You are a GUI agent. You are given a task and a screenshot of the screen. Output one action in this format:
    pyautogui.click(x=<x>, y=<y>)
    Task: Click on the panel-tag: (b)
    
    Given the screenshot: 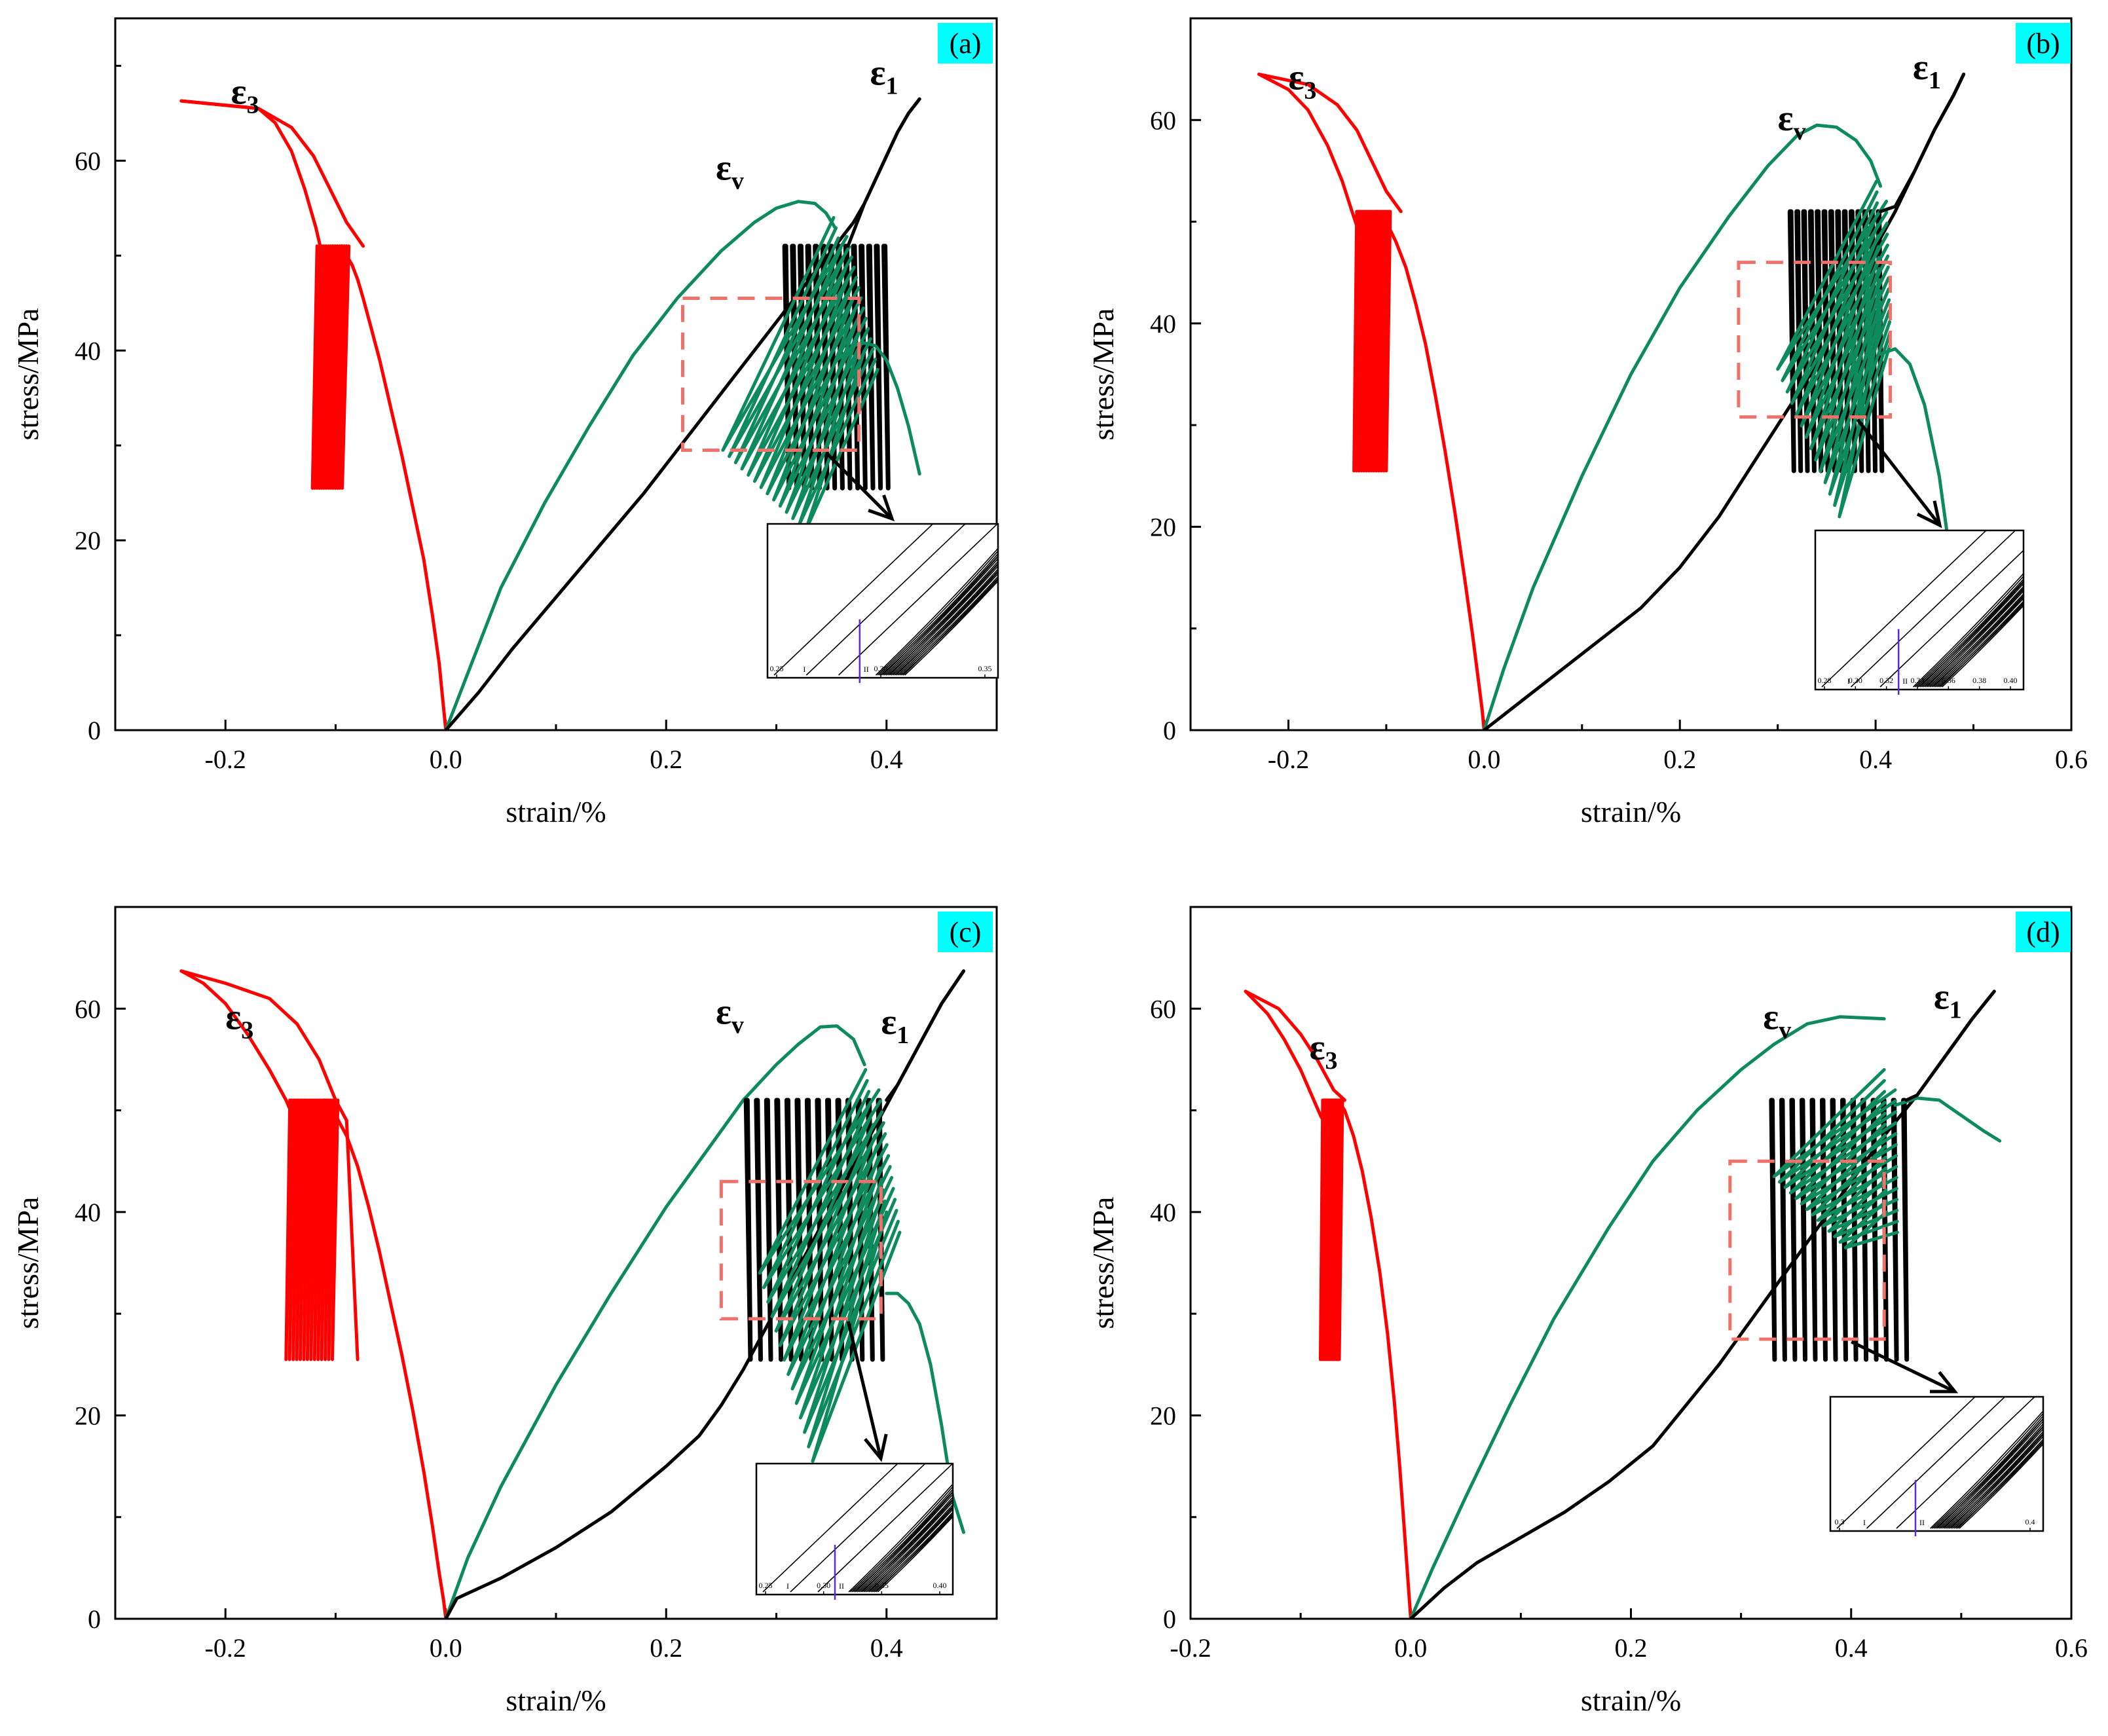 What is the action you would take?
    pyautogui.click(x=2043, y=44)
    